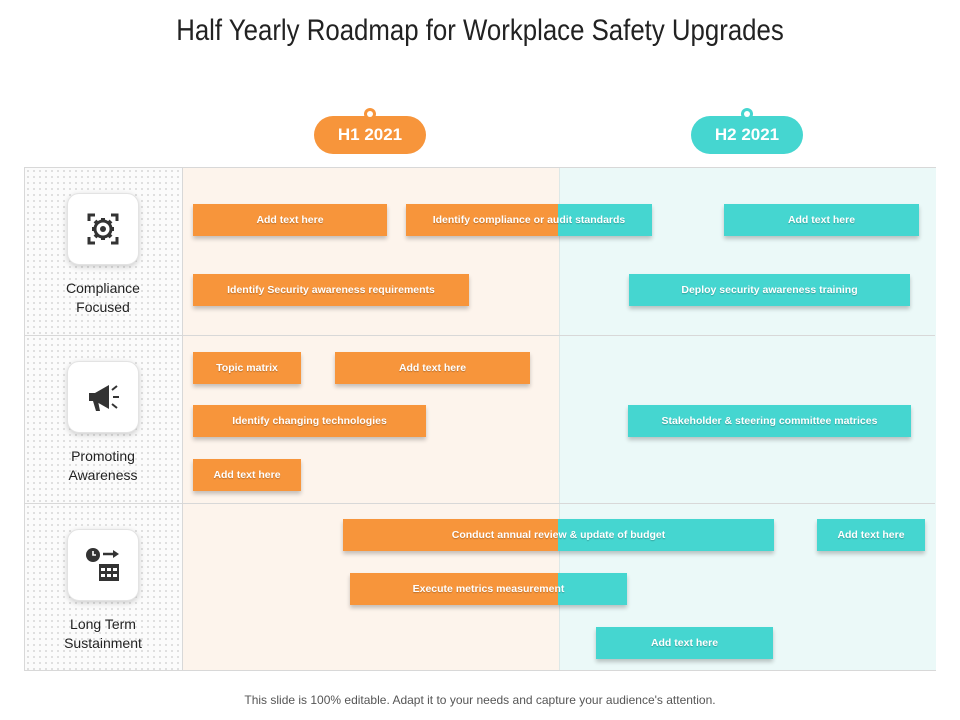  I want to click on label-line: Compliance, so click(103, 288).